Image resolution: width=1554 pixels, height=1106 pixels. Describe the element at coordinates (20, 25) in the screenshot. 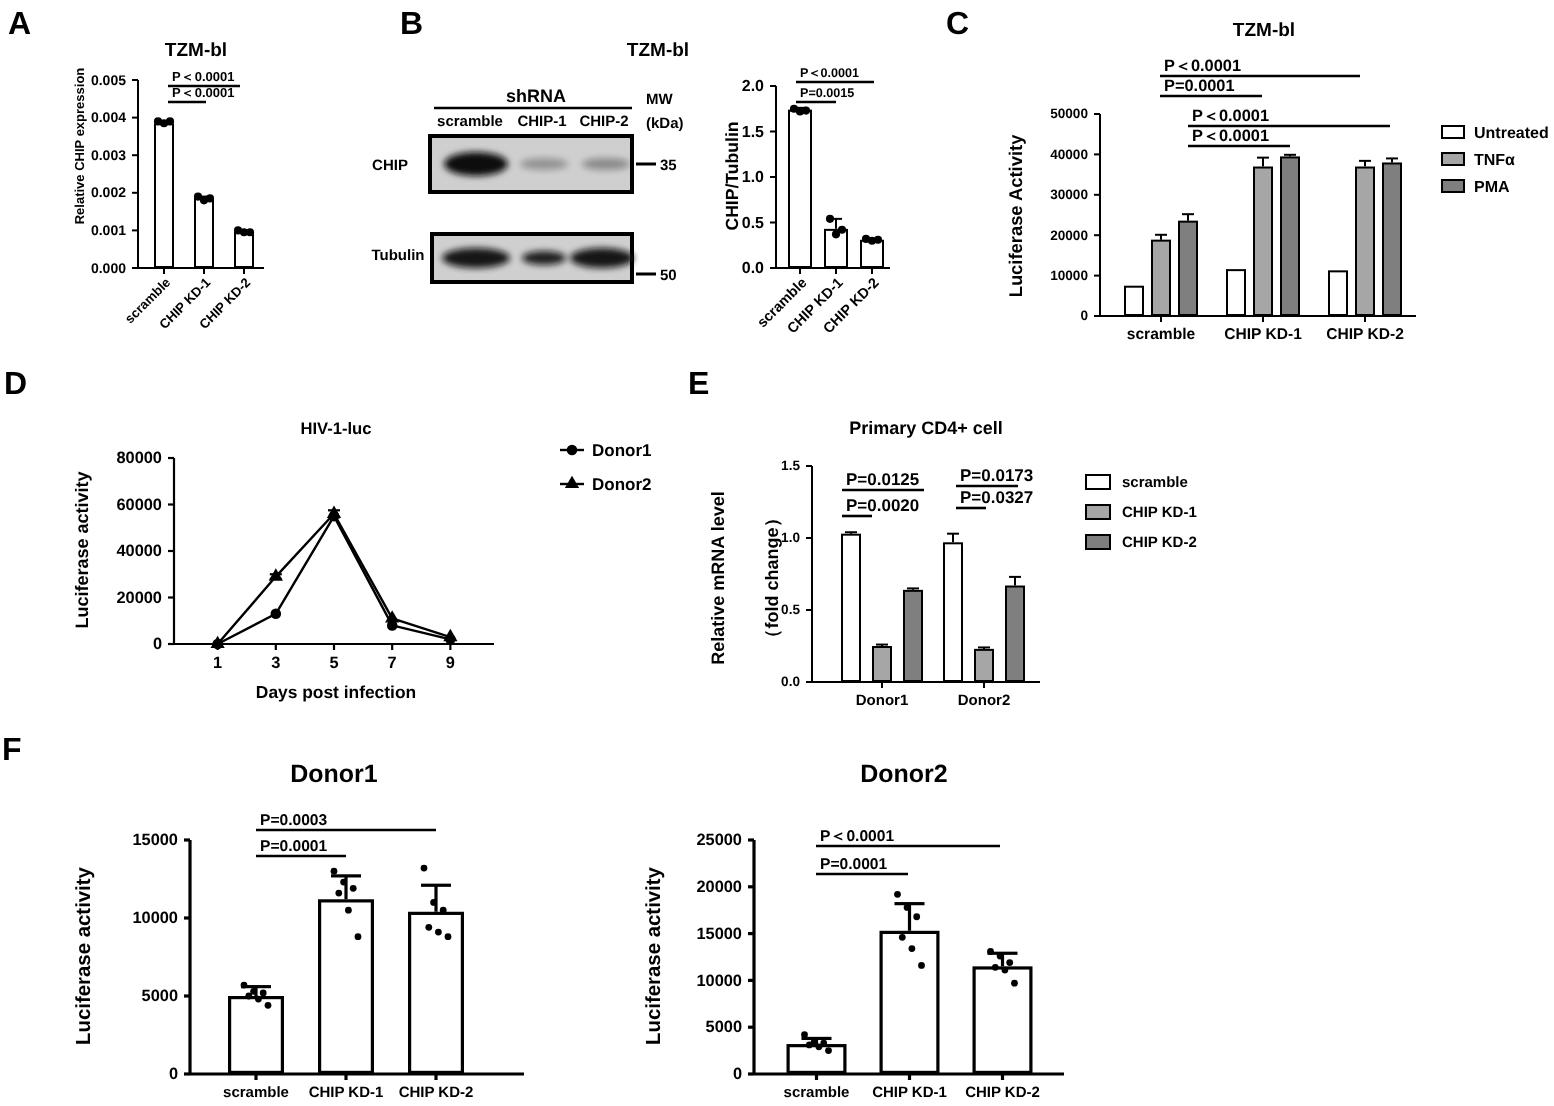

I see `text: A` at that location.